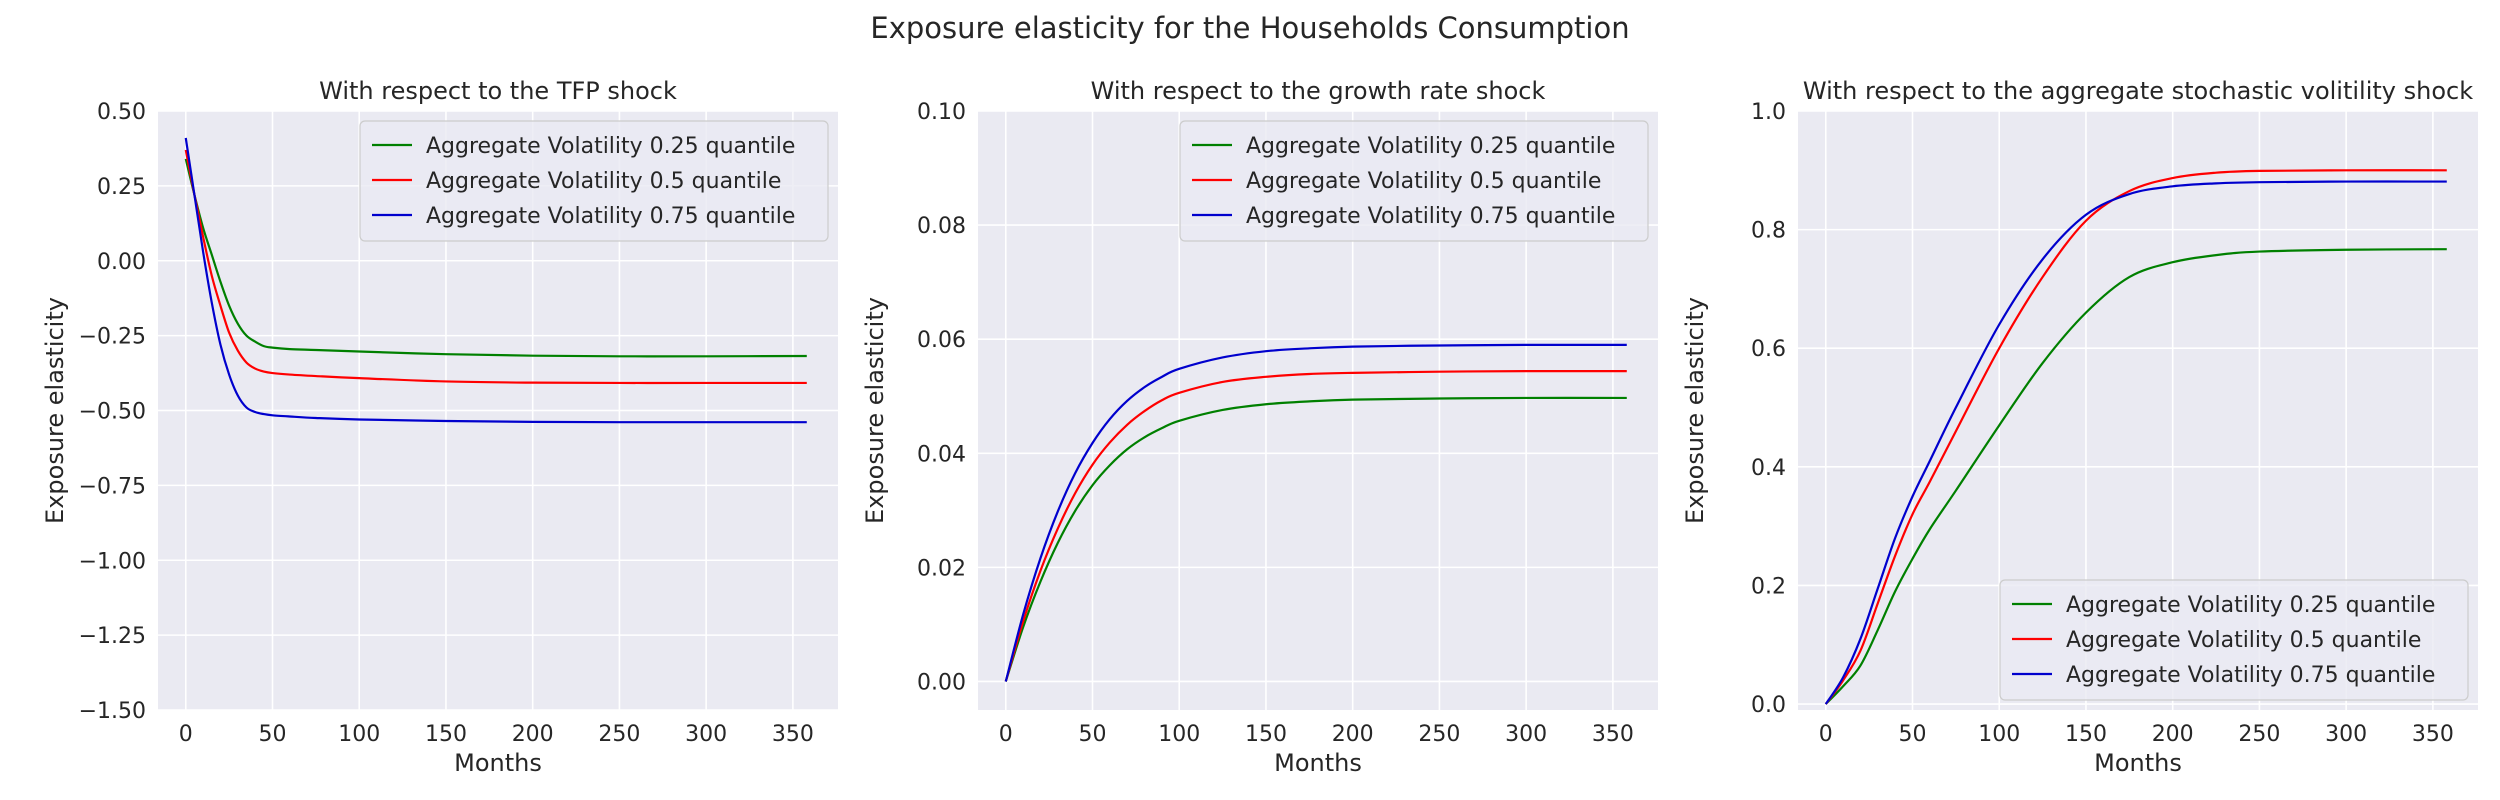 The height and width of the screenshot is (800, 2500). I want to click on y-tick-label: 0.6, so click(1768, 349).